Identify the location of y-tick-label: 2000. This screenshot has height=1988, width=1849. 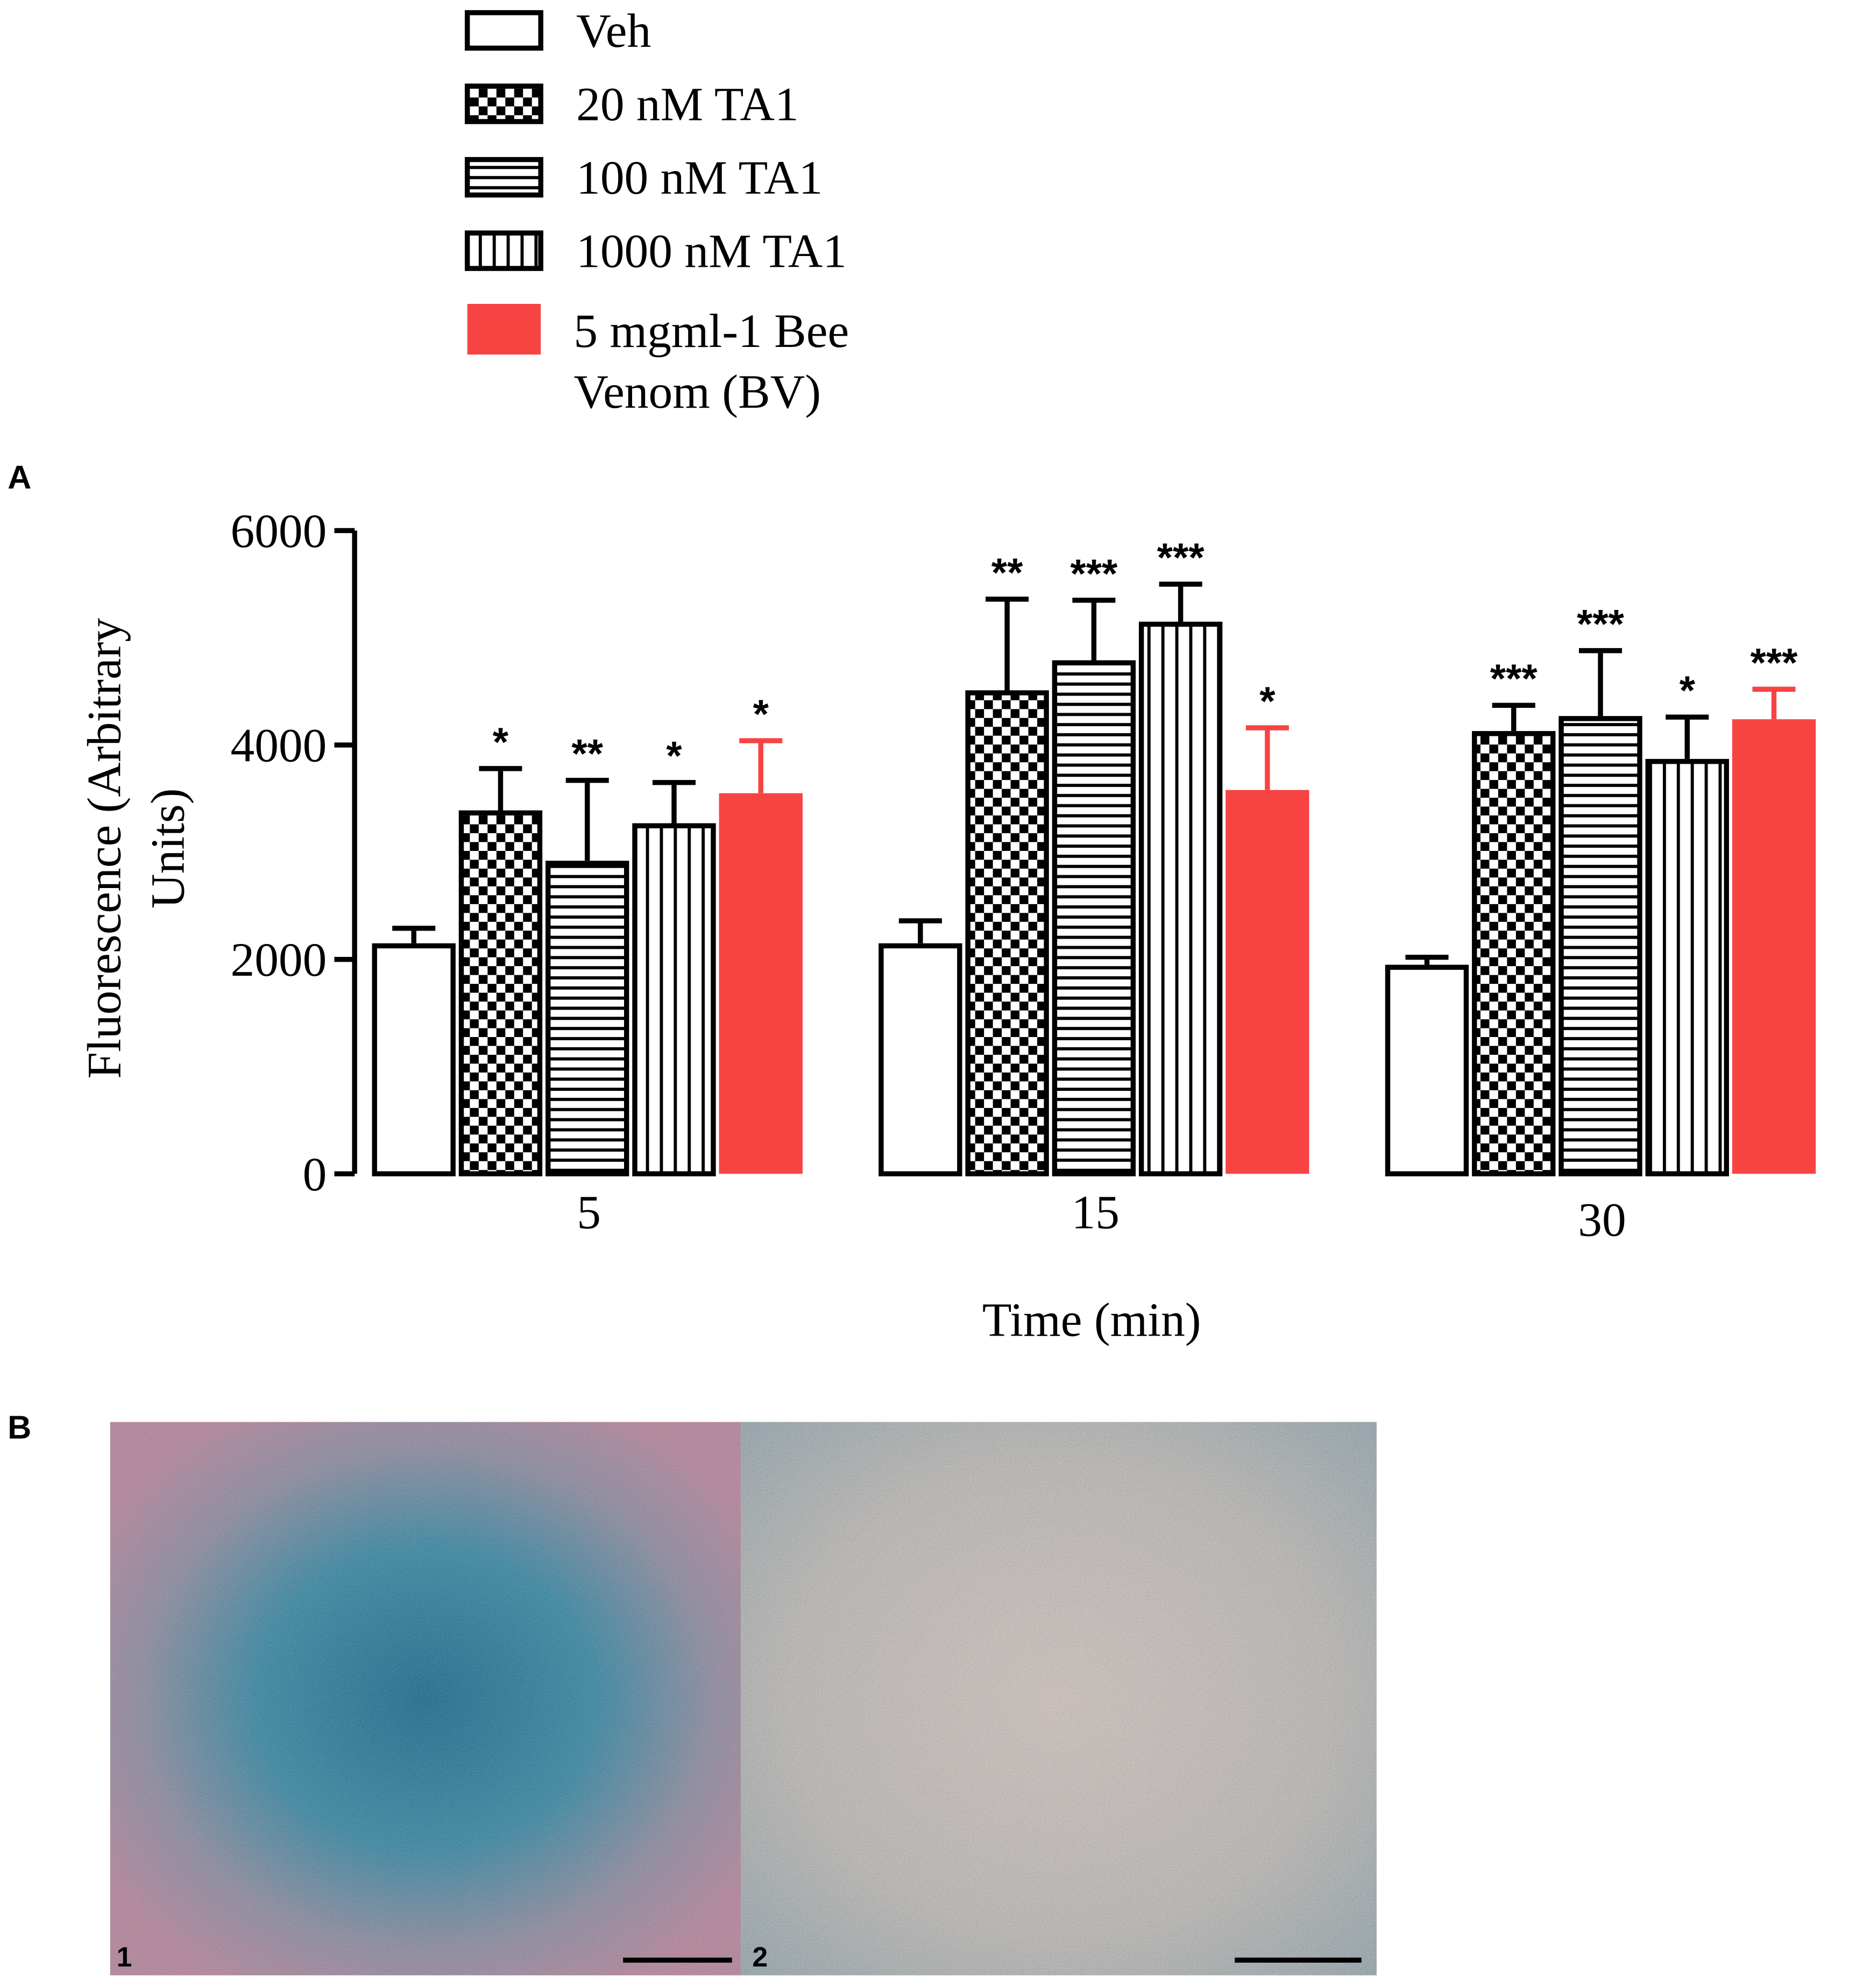
(278, 959).